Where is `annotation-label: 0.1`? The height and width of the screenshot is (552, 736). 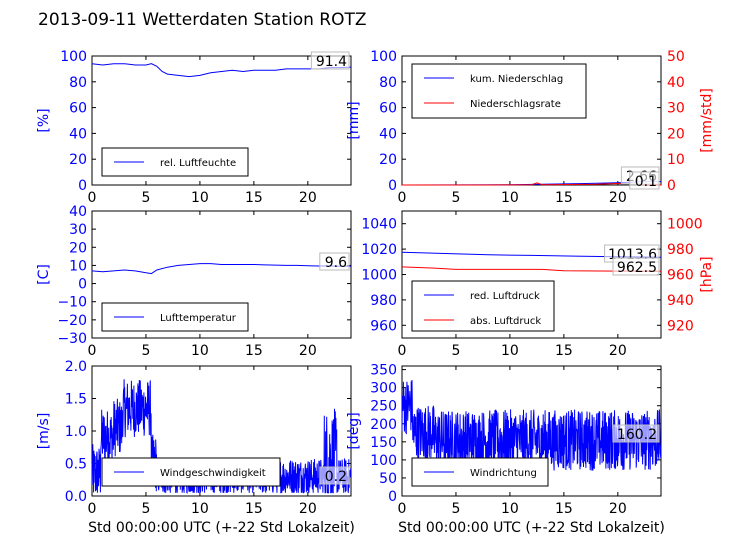 annotation-label: 0.1 is located at coordinates (646, 182).